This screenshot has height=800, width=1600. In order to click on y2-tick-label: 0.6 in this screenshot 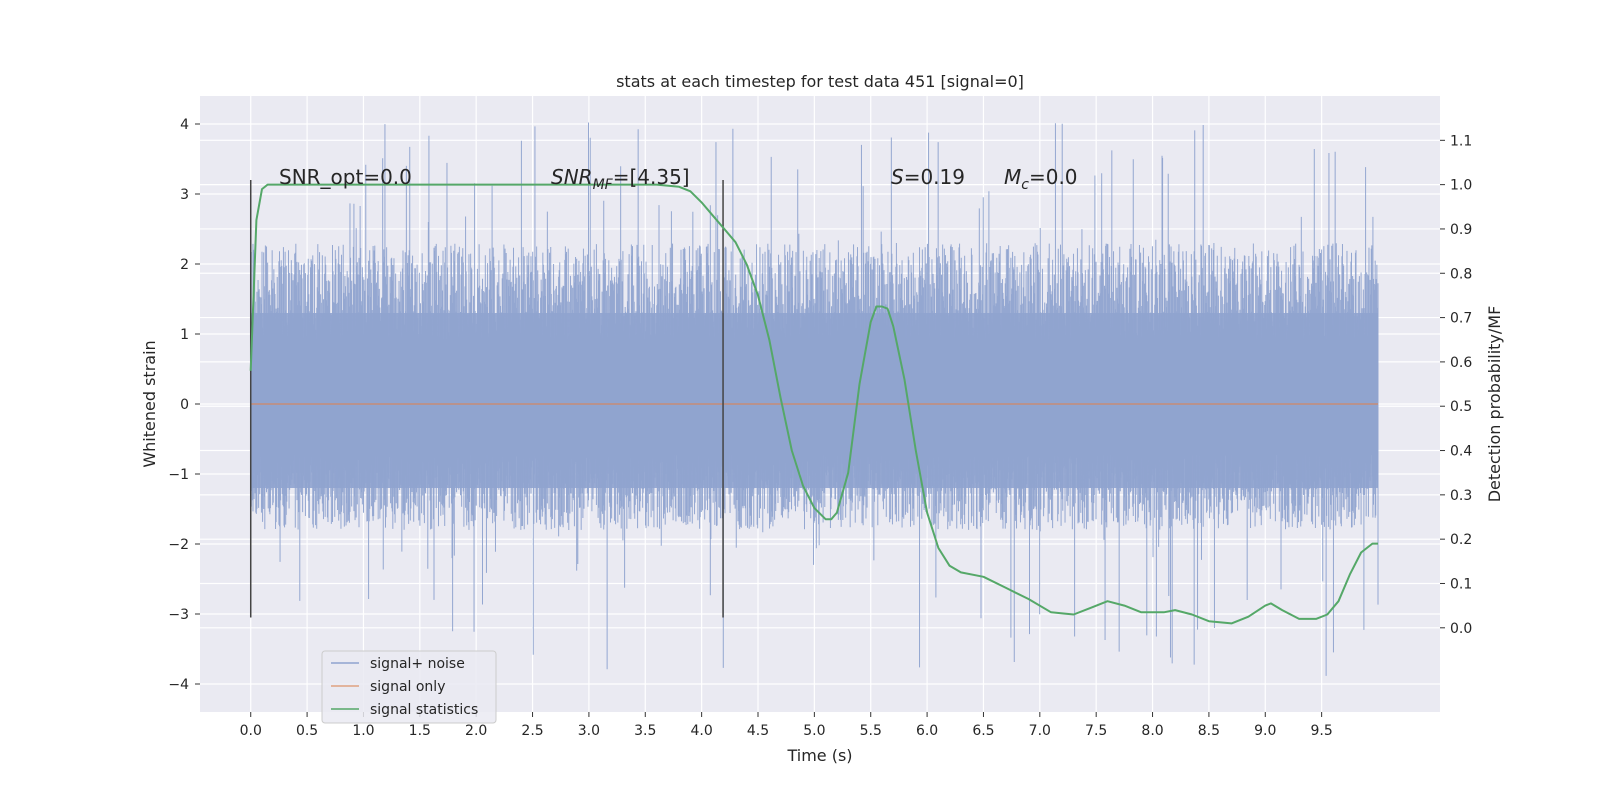, I will do `click(1461, 363)`.